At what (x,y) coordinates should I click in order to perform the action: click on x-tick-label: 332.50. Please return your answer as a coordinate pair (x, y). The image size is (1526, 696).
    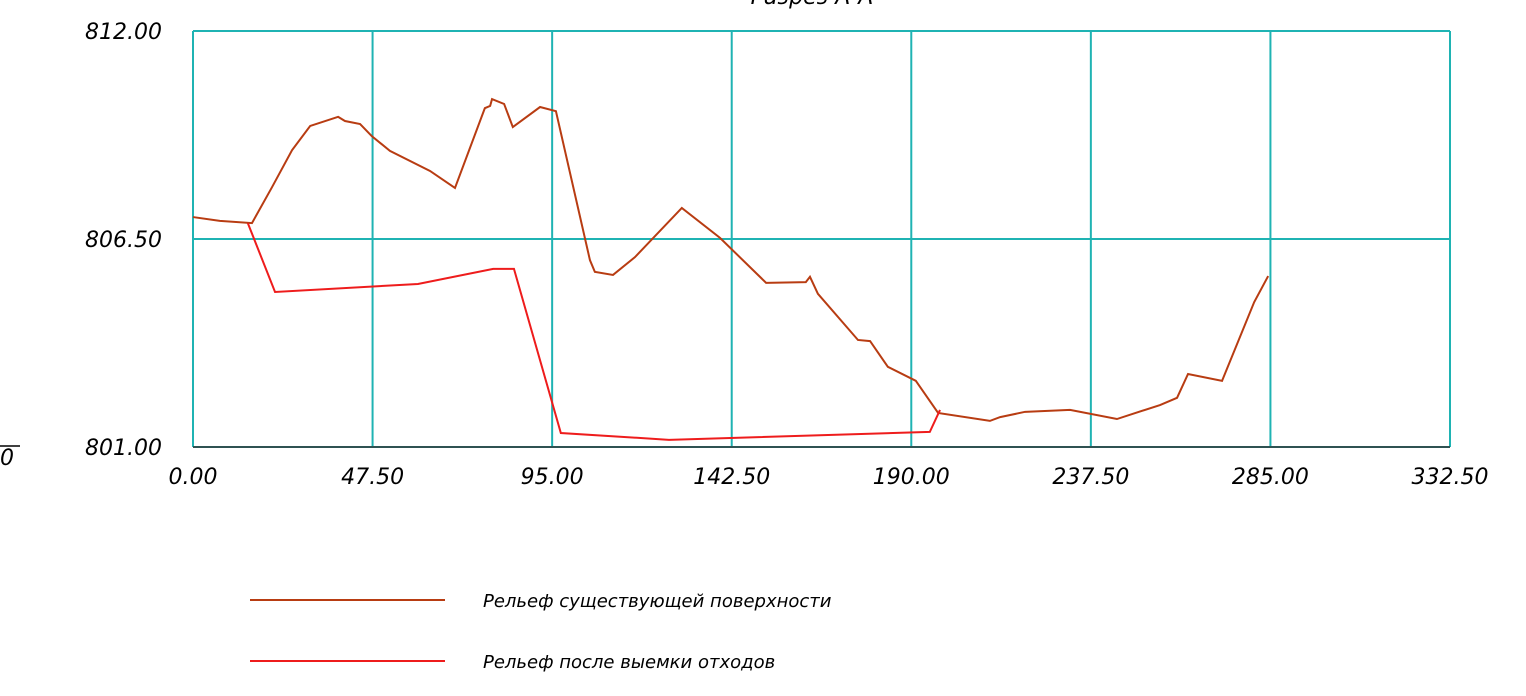
    Looking at the image, I should click on (1450, 477).